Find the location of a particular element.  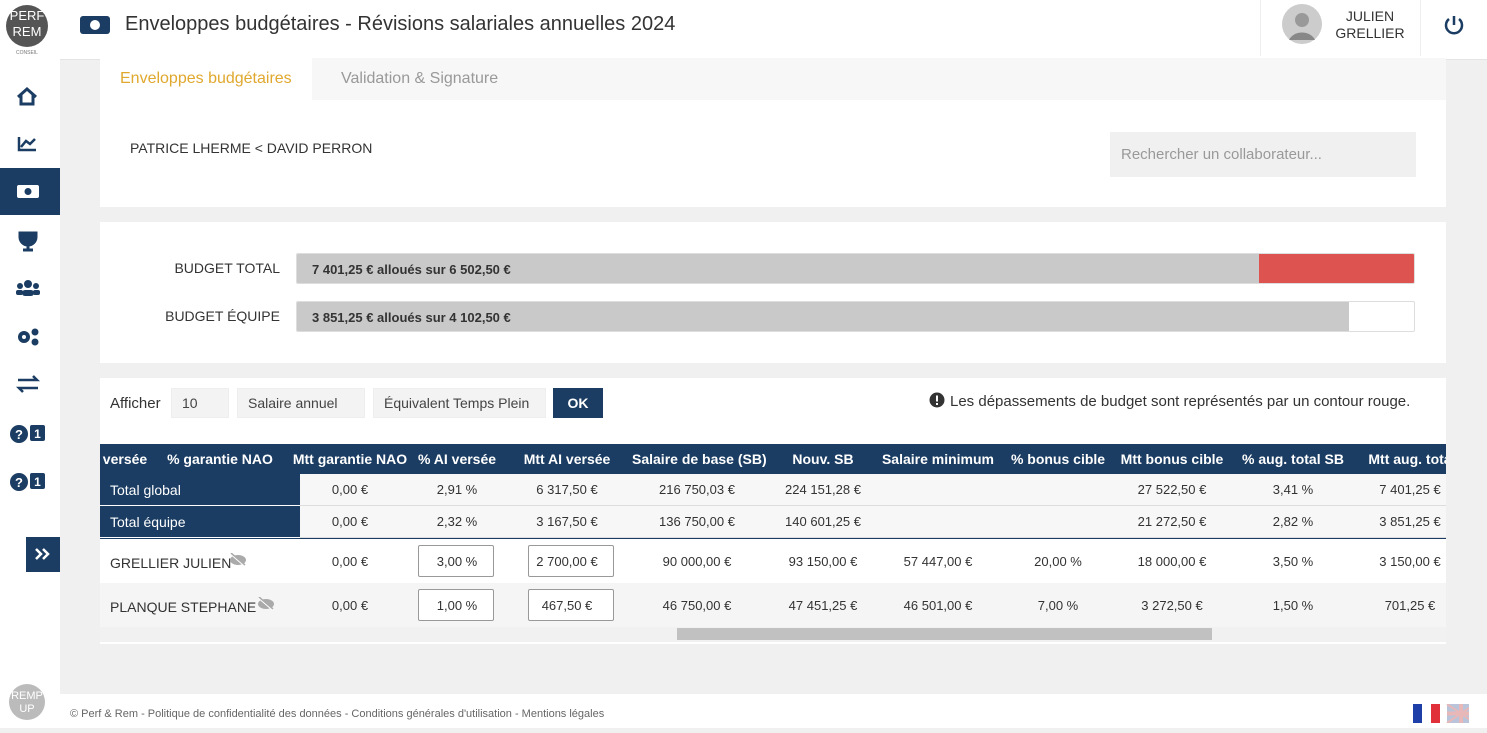

cell: 216 750,03 € is located at coordinates (697, 489).